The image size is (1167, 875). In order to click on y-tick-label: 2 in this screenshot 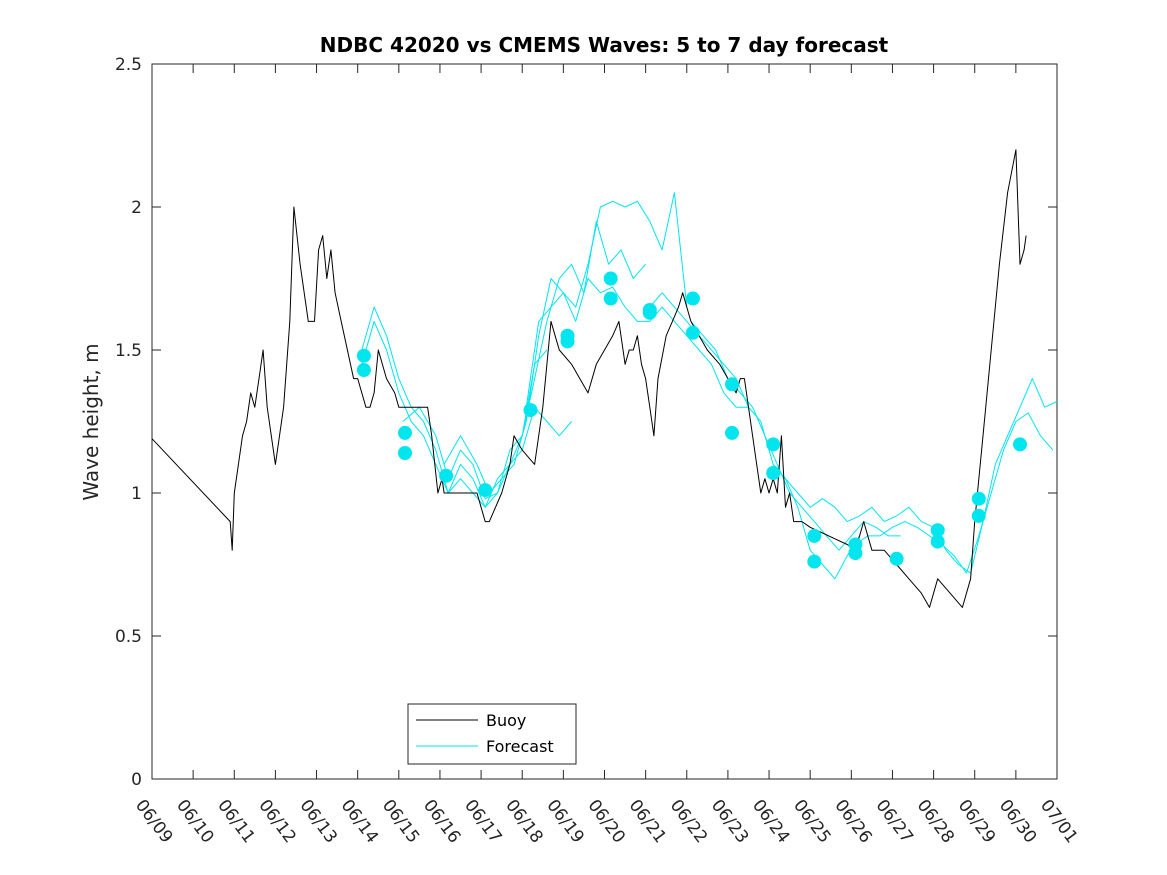, I will do `click(136, 208)`.